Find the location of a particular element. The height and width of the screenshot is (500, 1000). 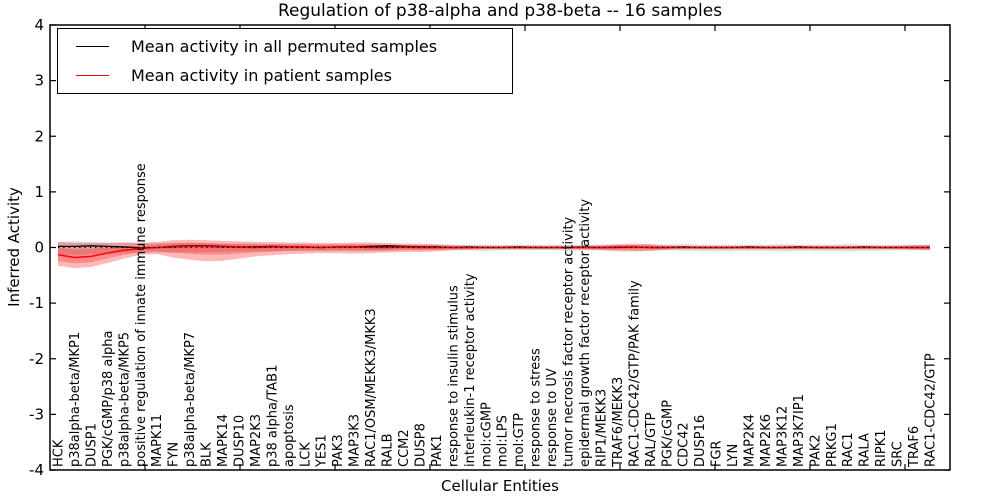

x-category-label: BLK is located at coordinates (207, 454).